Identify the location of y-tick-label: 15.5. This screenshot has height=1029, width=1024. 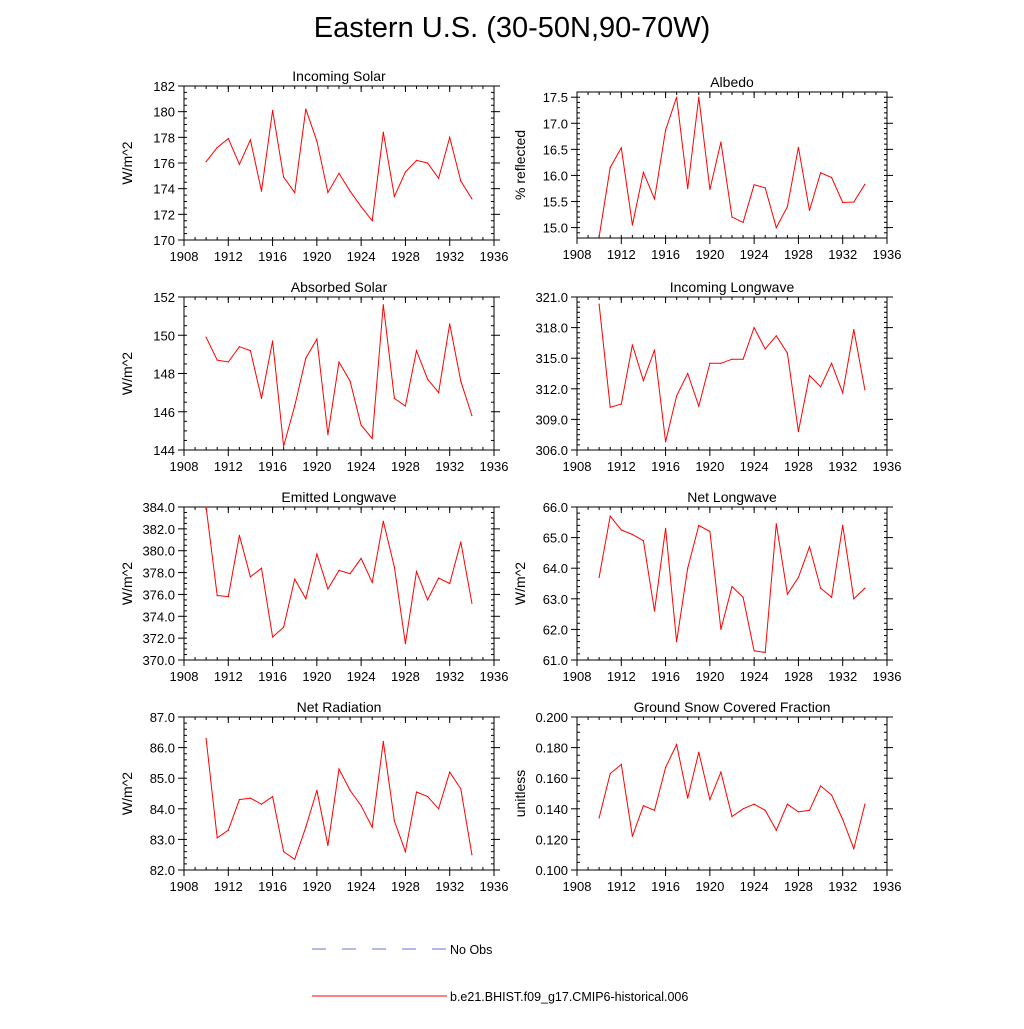
(555, 202).